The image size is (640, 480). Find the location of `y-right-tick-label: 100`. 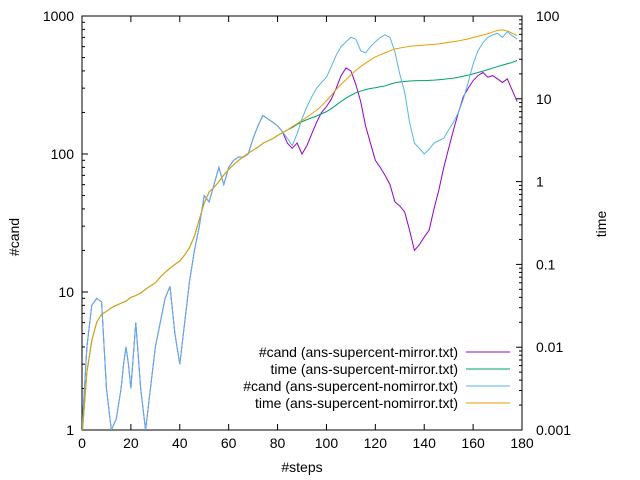

y-right-tick-label: 100 is located at coordinates (548, 16).